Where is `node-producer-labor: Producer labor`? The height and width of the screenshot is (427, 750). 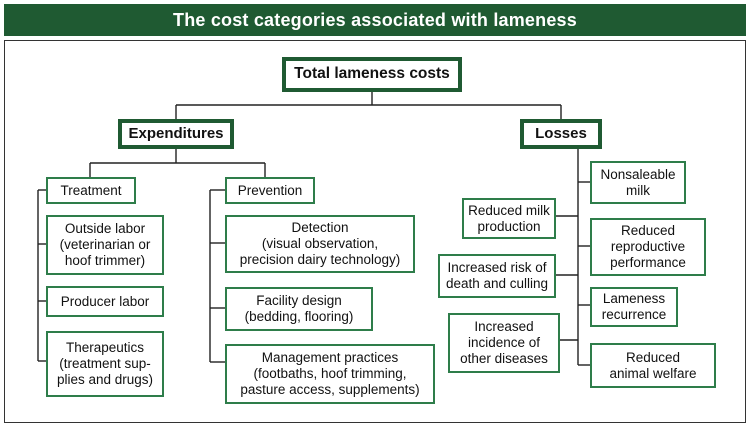 node-producer-labor: Producer labor is located at coordinates (105, 301).